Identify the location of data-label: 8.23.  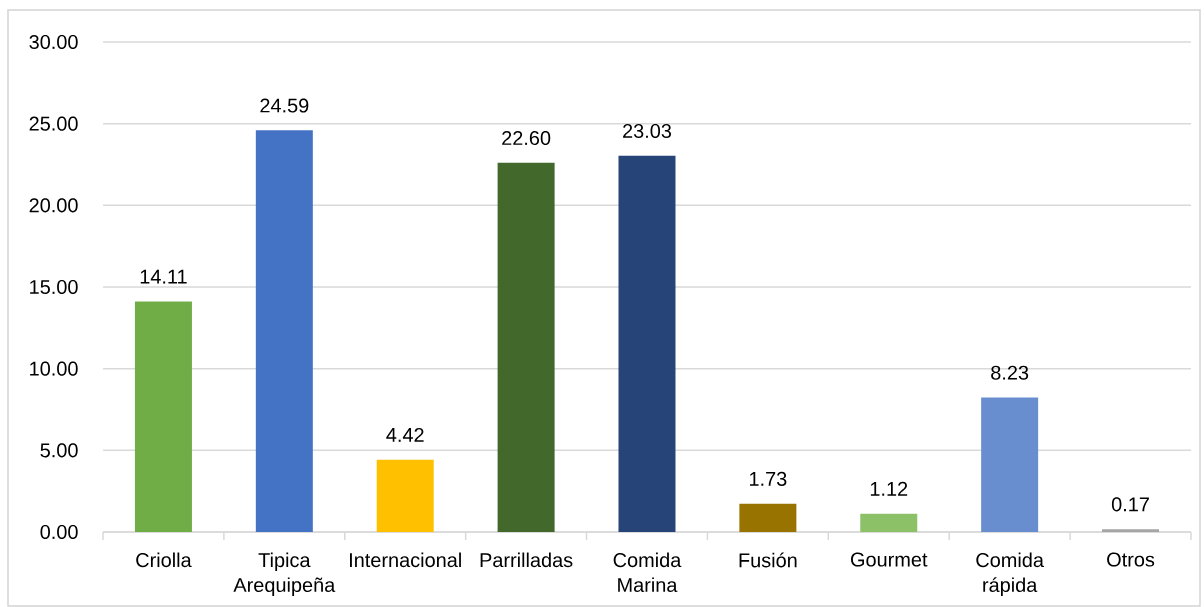
(1010, 372).